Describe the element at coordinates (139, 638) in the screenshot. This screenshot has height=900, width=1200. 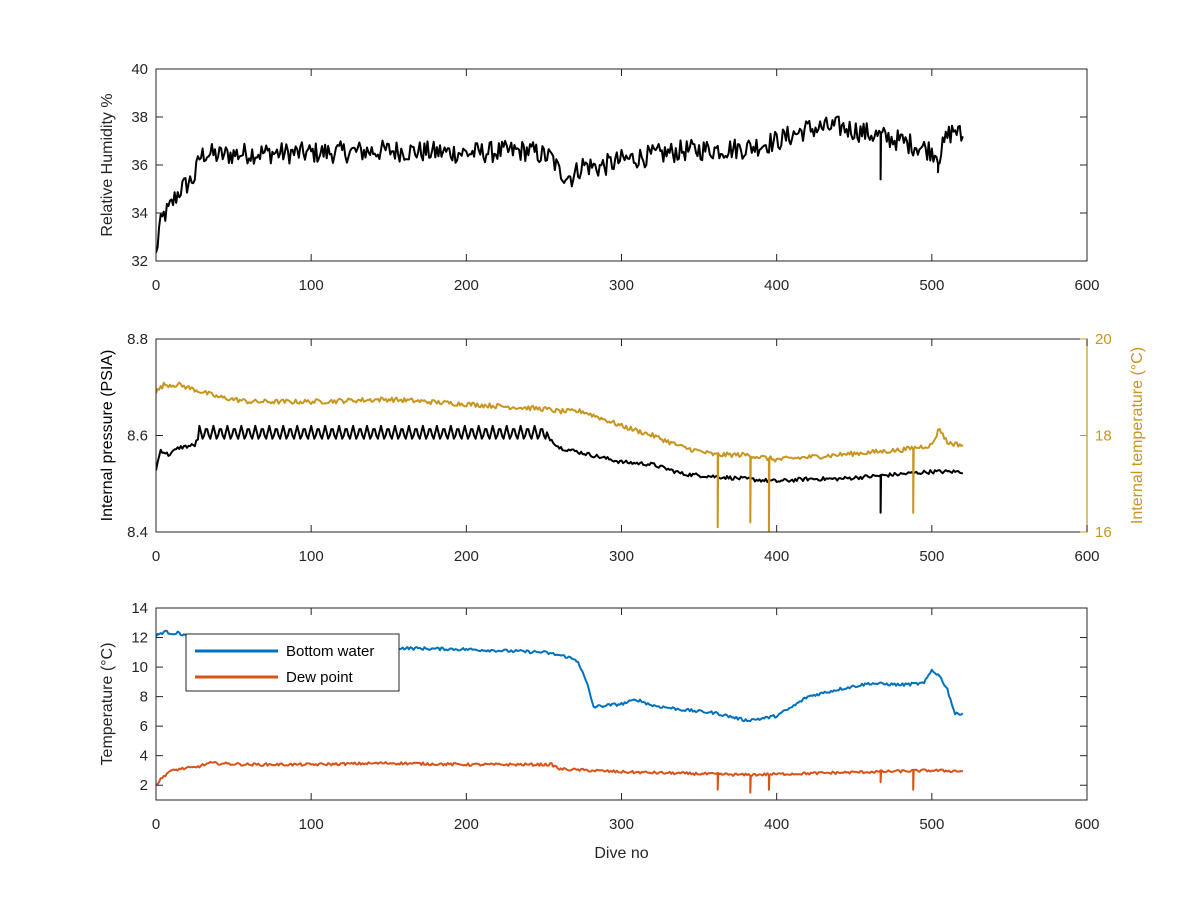
I see `y-tick-label: 12` at that location.